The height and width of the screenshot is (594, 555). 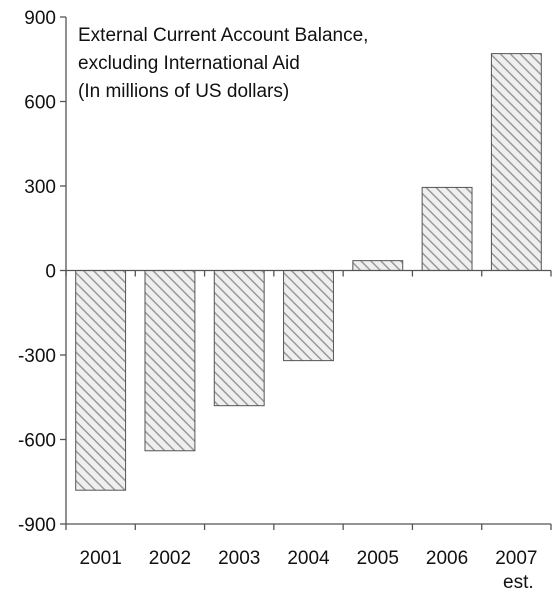 What do you see at coordinates (308, 316) in the screenshot?
I see `bar-2004` at bounding box center [308, 316].